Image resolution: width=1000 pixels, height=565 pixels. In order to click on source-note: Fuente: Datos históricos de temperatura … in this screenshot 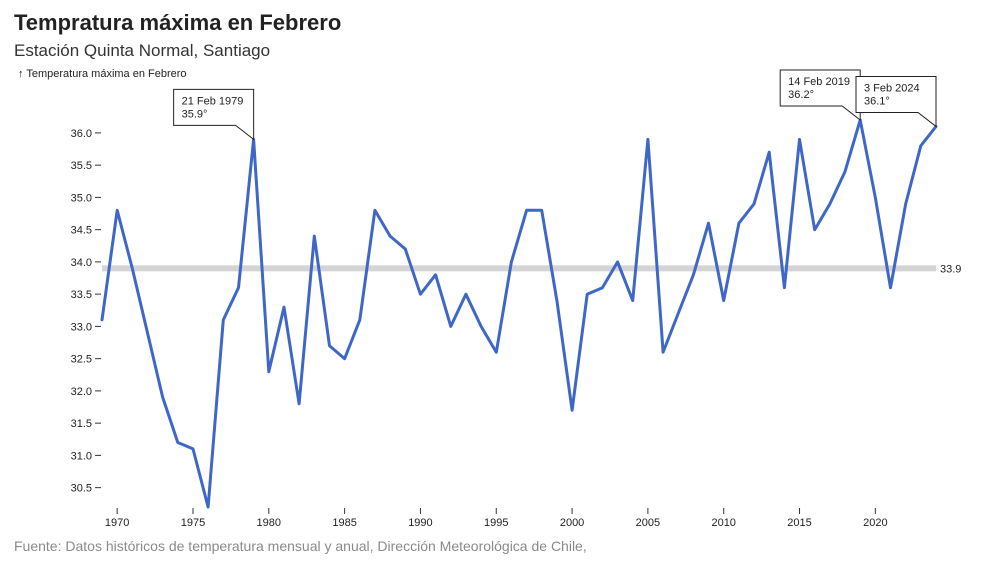, I will do `click(300, 546)`.